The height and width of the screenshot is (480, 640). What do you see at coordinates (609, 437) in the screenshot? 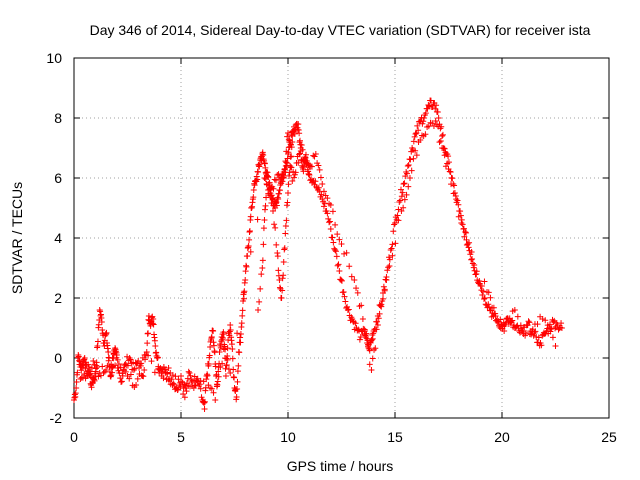
I see `x-tick-label: 25` at bounding box center [609, 437].